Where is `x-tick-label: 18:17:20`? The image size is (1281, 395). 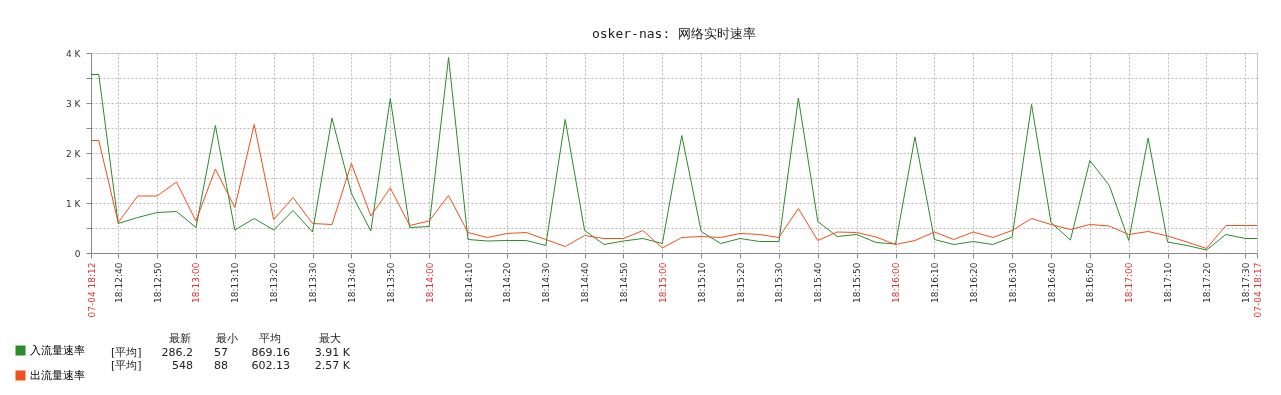
x-tick-label: 18:17:20 is located at coordinates (1206, 282).